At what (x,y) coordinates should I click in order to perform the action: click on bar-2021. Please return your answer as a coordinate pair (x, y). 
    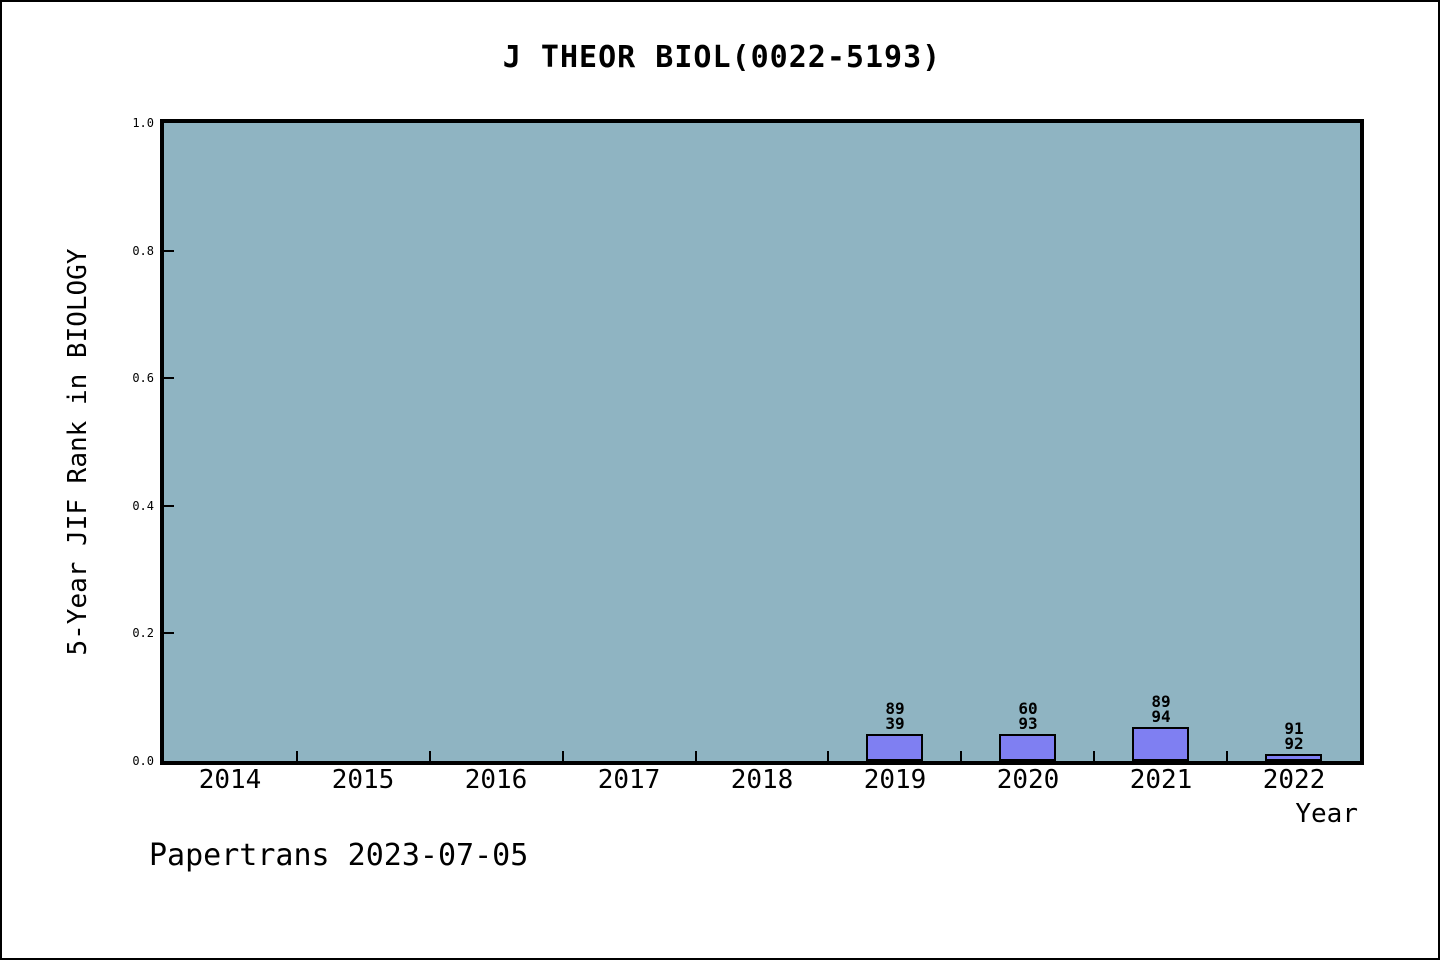
    Looking at the image, I should click on (1160, 744).